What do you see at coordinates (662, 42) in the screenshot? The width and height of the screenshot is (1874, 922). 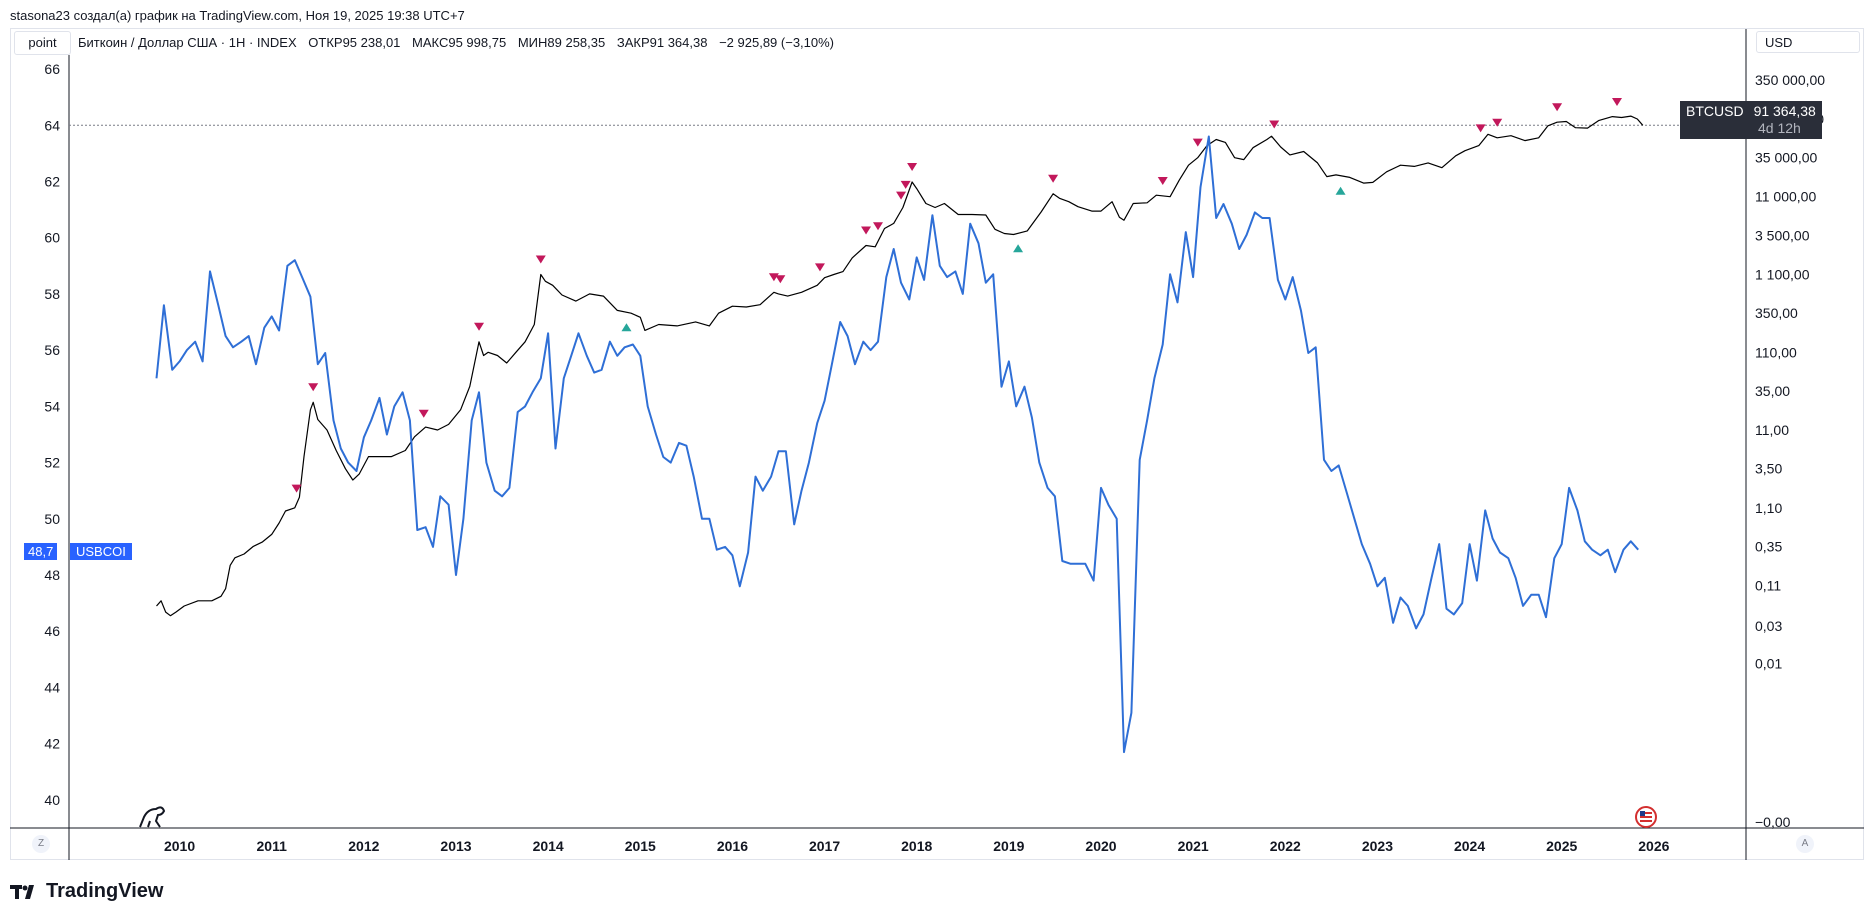 I see `close-value: ЗАКР91 364,38` at bounding box center [662, 42].